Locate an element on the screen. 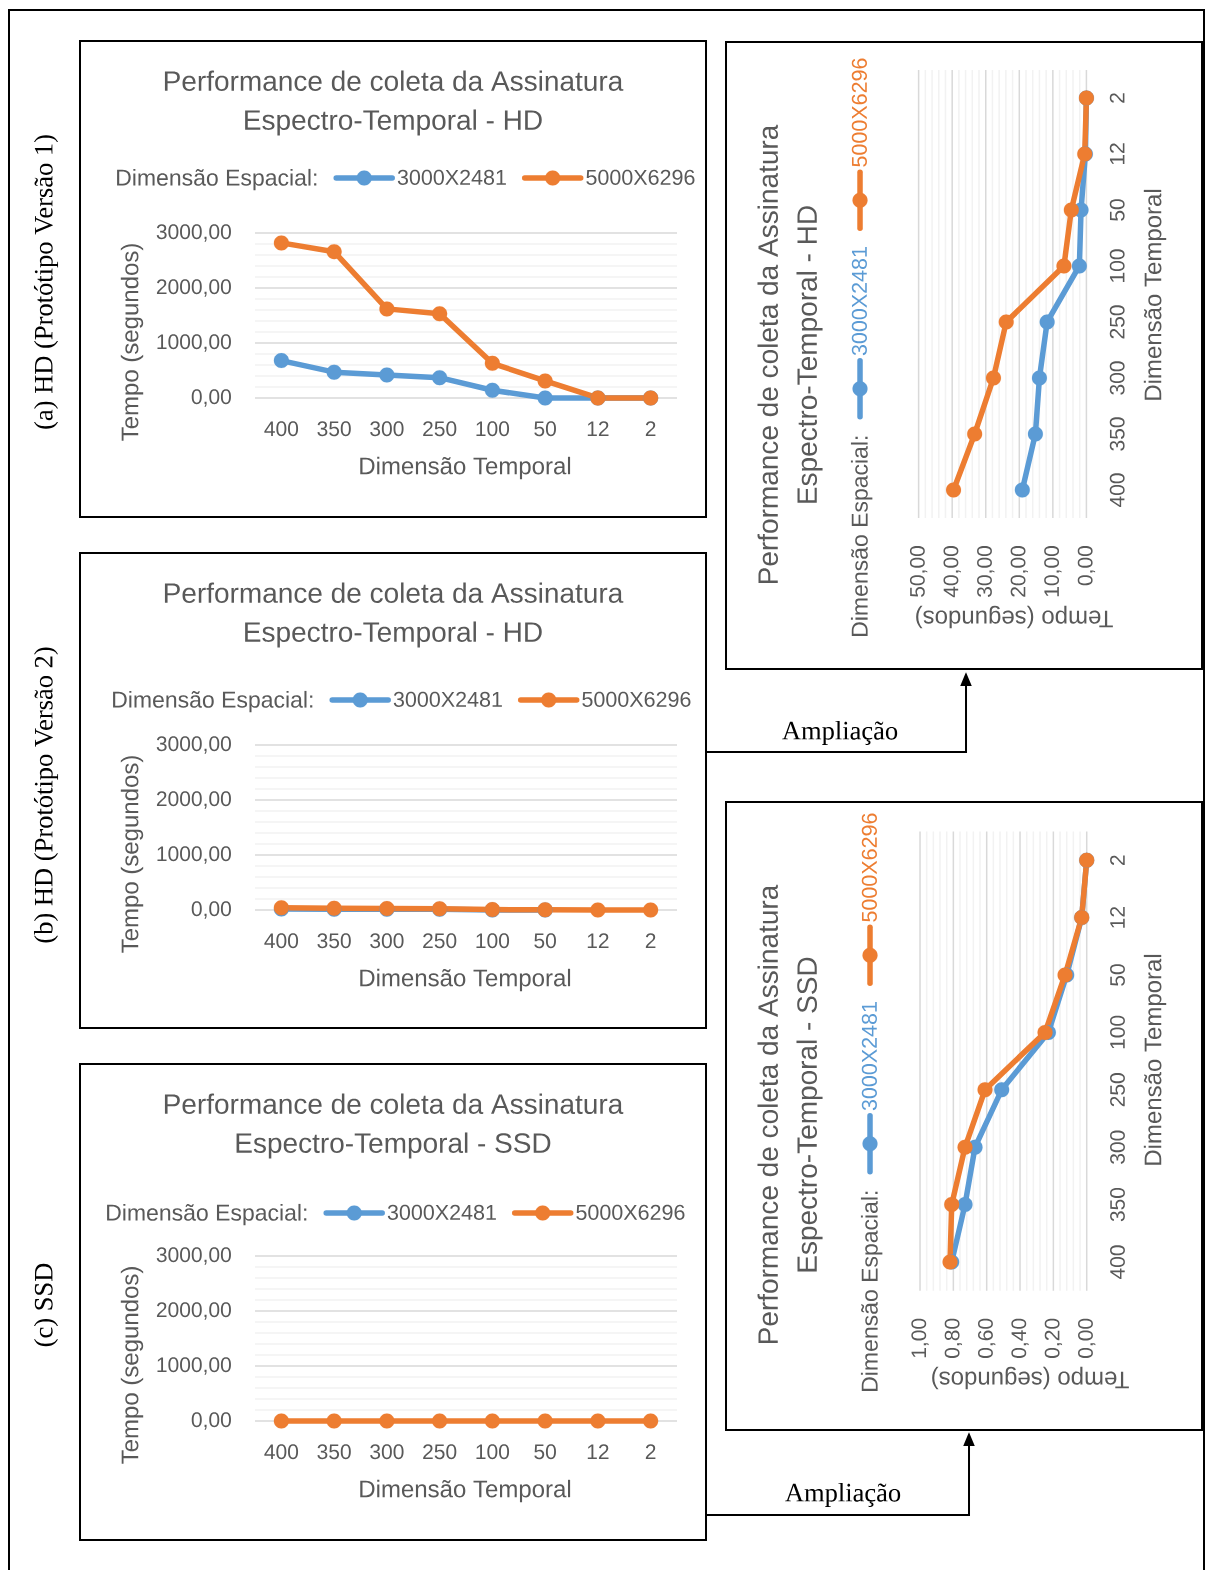 This screenshot has height=1570, width=1207. x-tick-label: 20,00 is located at coordinates (1019, 571).